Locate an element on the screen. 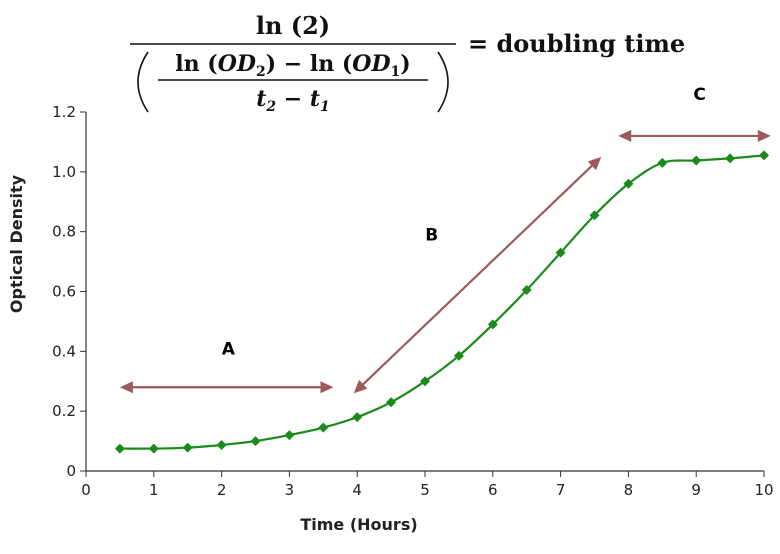 The height and width of the screenshot is (554, 780). y-tick-label: 0 is located at coordinates (71, 471).